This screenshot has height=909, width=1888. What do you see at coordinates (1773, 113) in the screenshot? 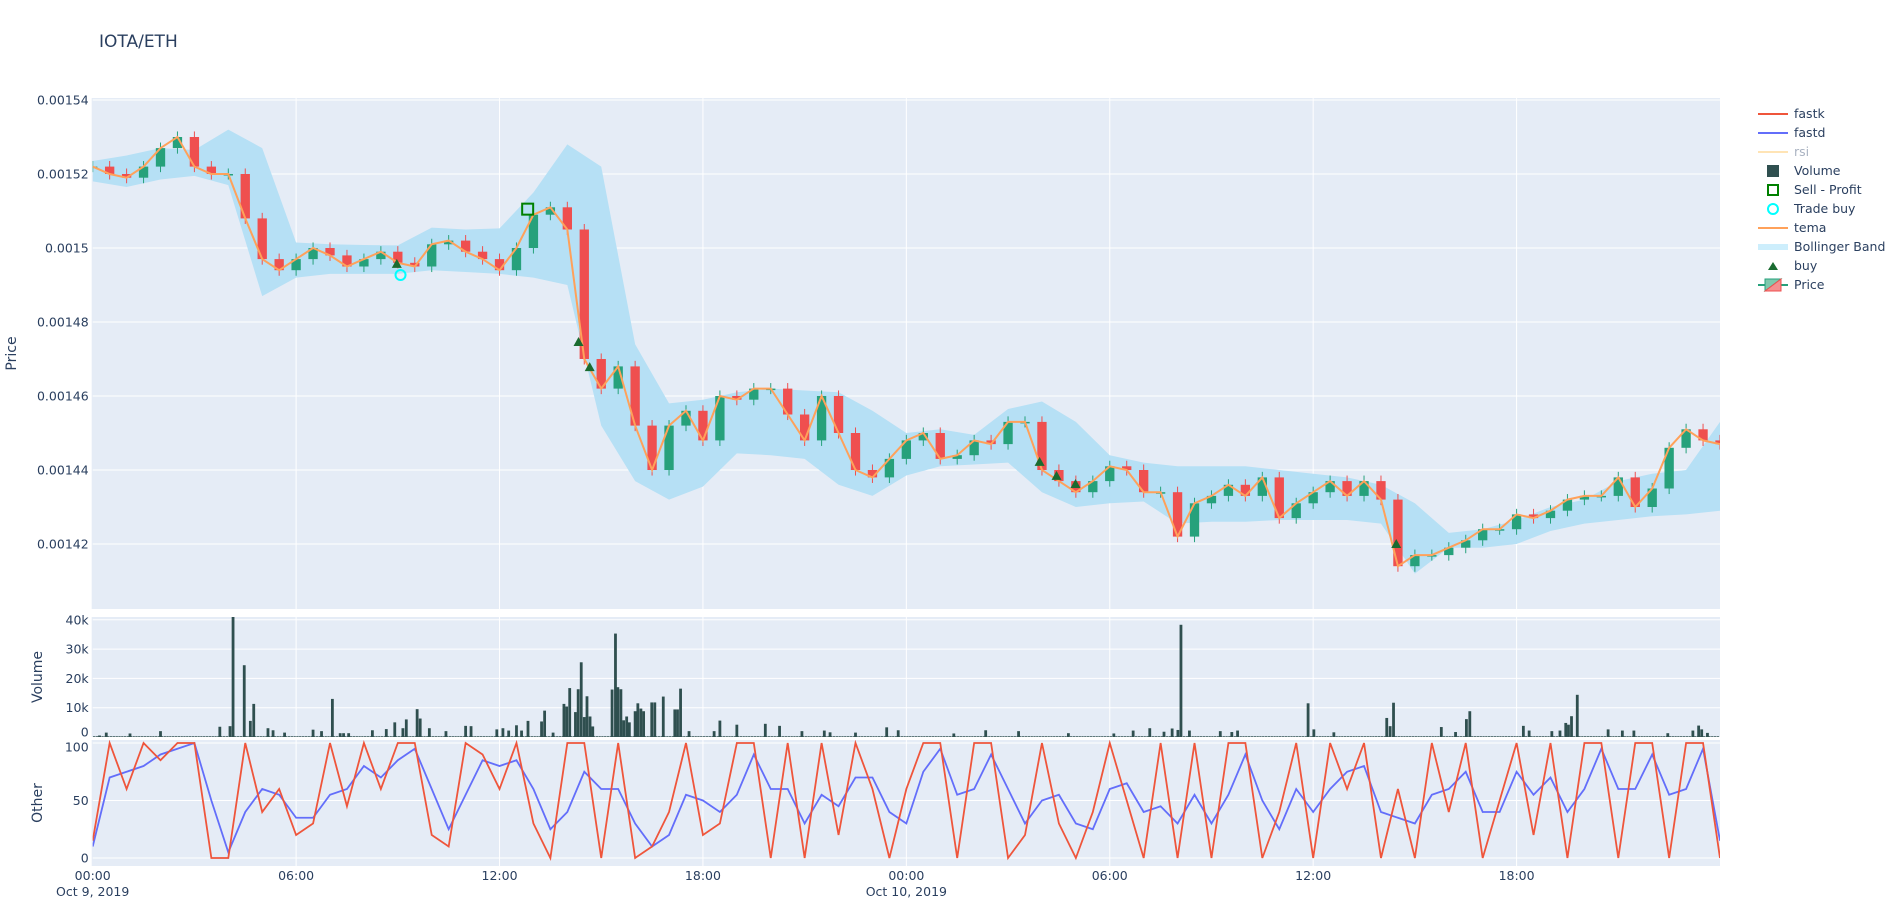
I see `line-red-icon` at bounding box center [1773, 113].